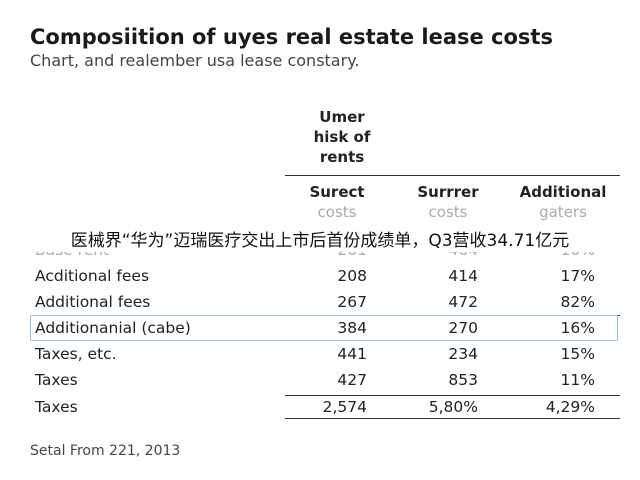 Image resolution: width=640 pixels, height=480 pixels. What do you see at coordinates (342, 137) in the screenshot?
I see `group-header: hisk of` at bounding box center [342, 137].